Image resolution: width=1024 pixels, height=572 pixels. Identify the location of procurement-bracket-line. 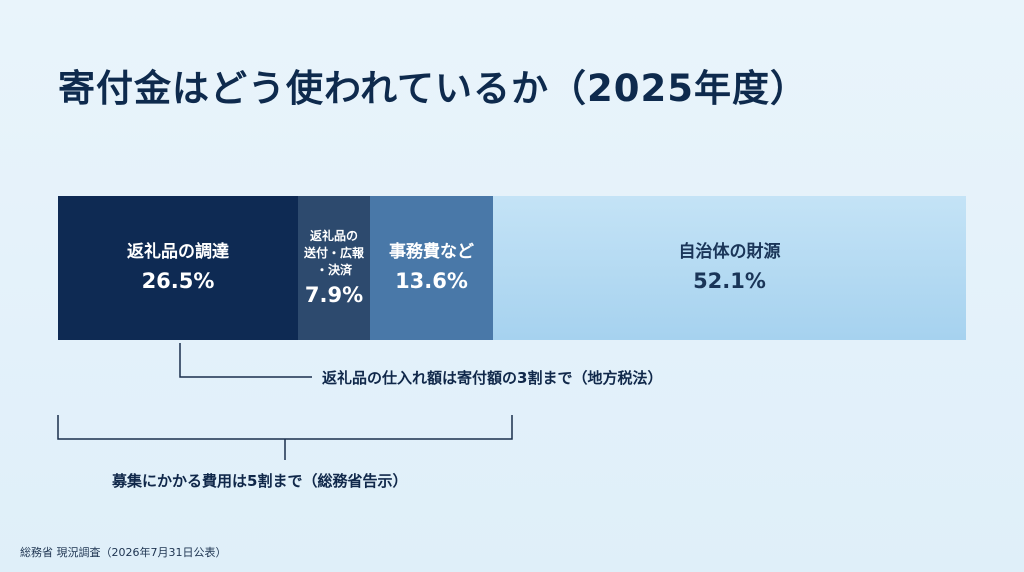
(245, 360).